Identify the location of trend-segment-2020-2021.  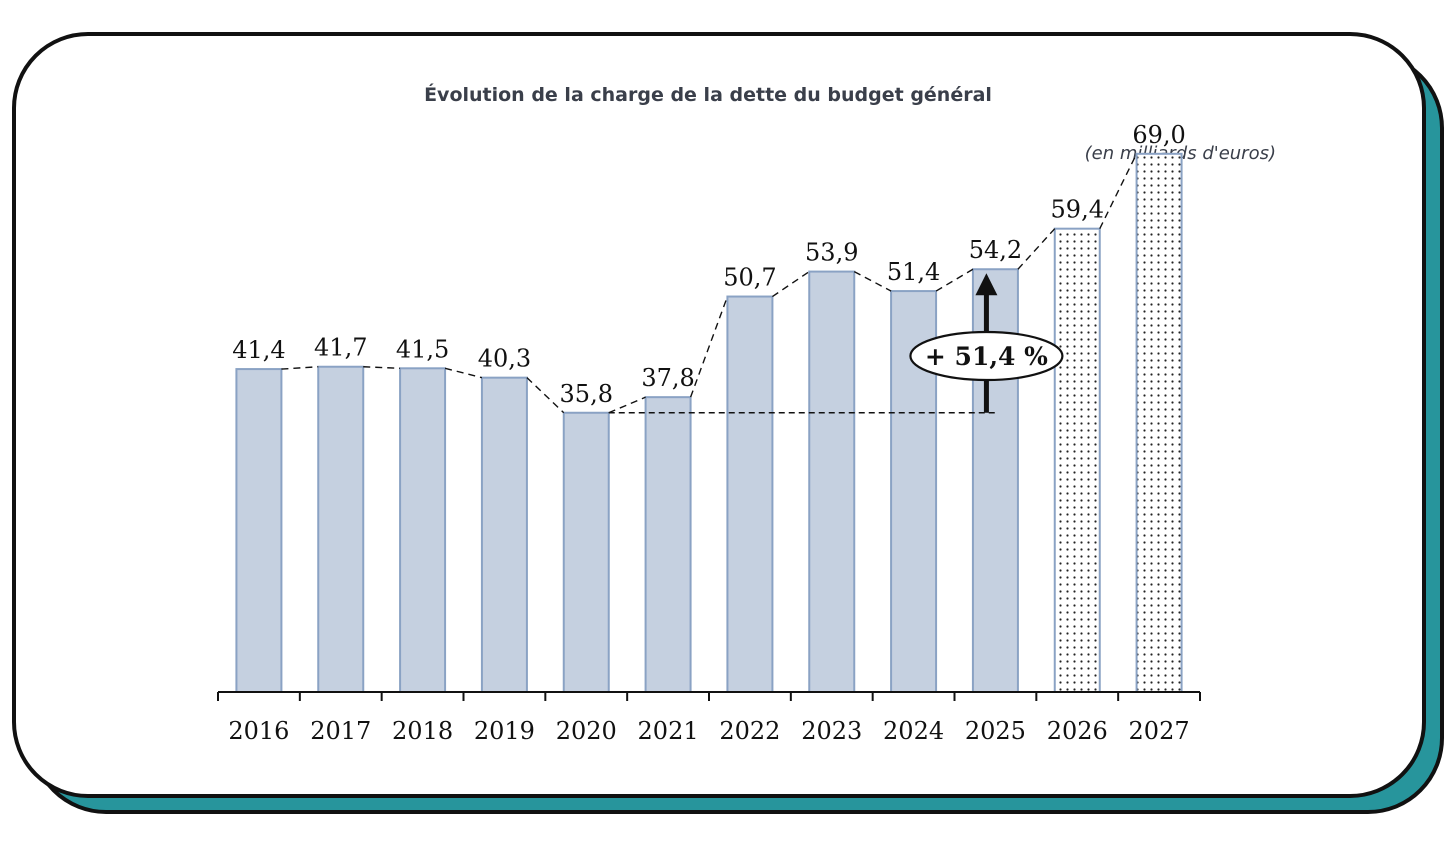
(627, 405).